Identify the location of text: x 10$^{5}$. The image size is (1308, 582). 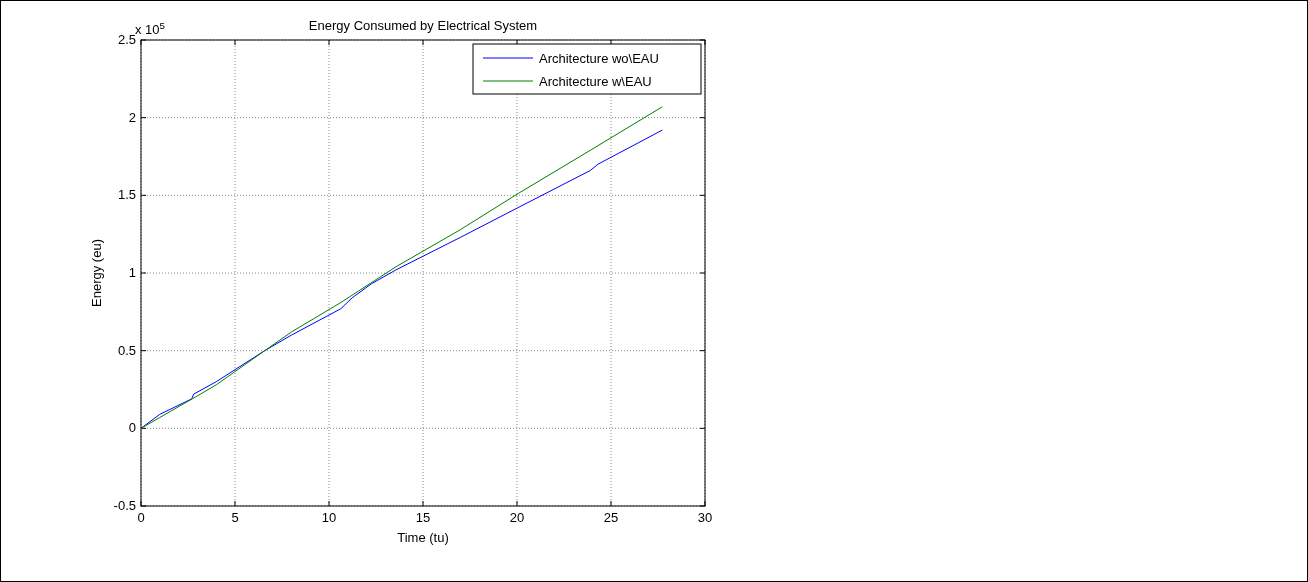
(150, 28).